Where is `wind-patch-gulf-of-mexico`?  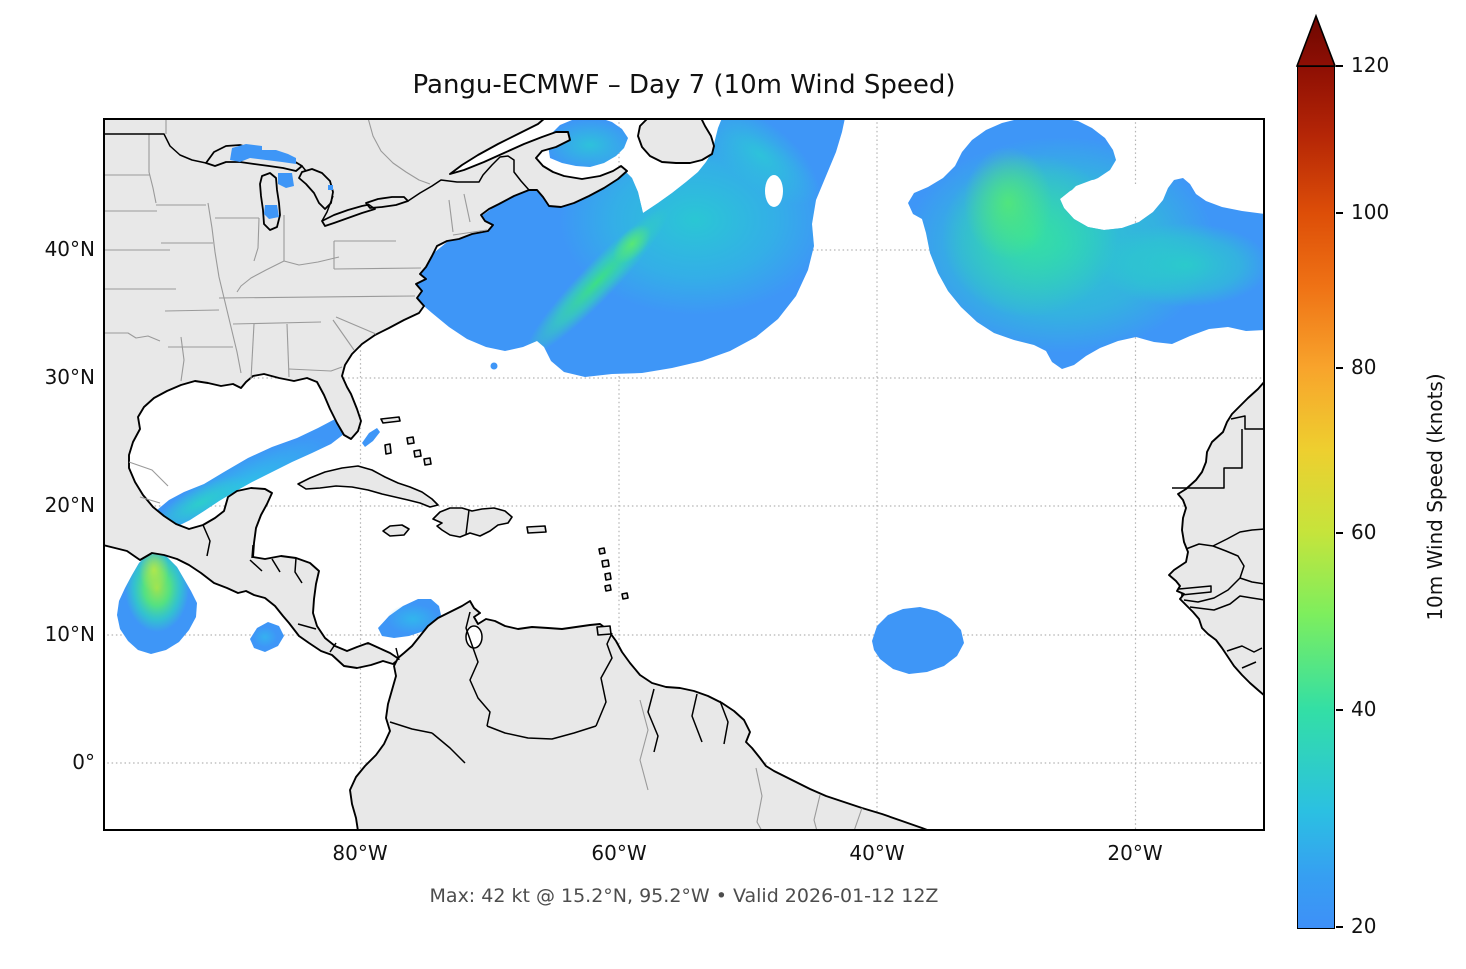 wind-patch-gulf-of-mexico is located at coordinates (265, 468).